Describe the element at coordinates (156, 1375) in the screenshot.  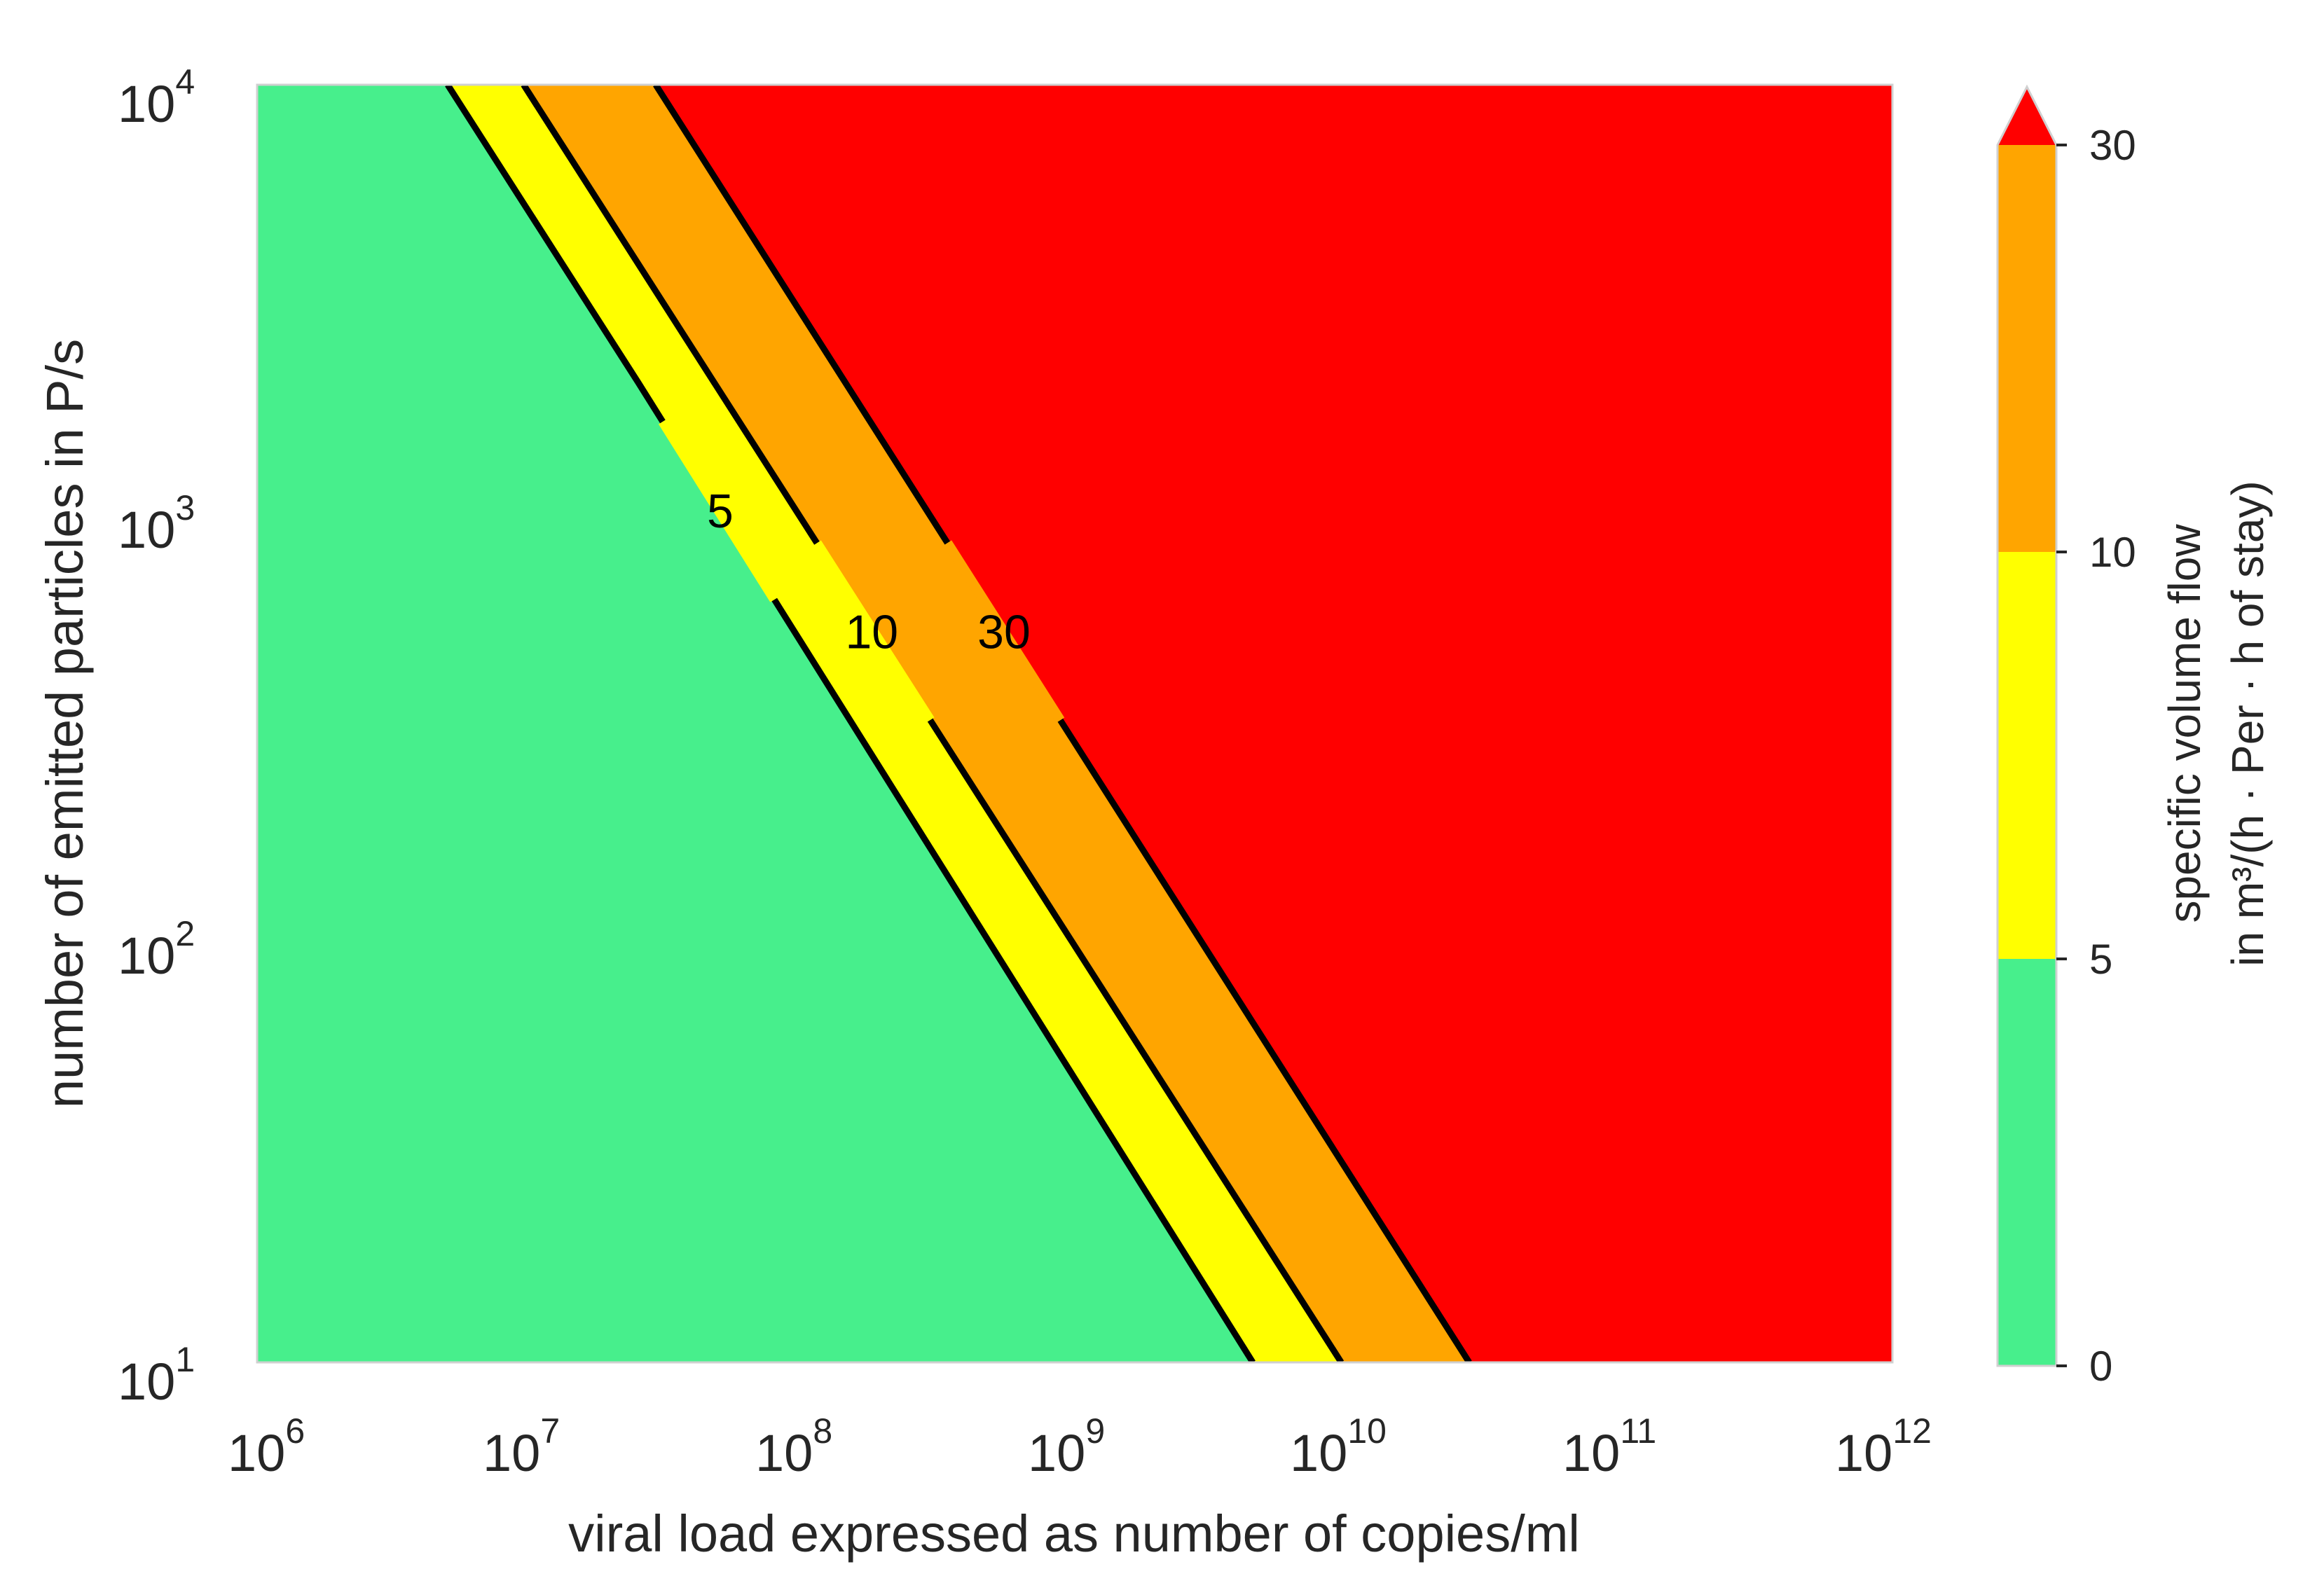
I see `y-tick-label: 10¹` at that location.